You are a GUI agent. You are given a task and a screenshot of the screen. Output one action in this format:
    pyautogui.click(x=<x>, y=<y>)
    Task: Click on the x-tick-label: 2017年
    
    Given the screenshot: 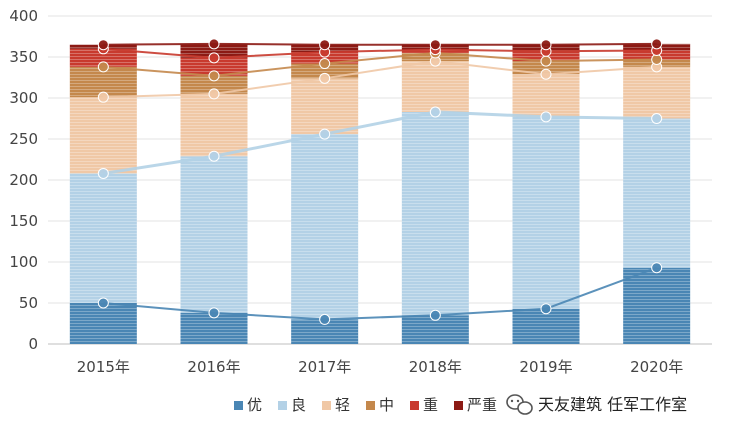 What is the action you would take?
    pyautogui.click(x=324, y=367)
    